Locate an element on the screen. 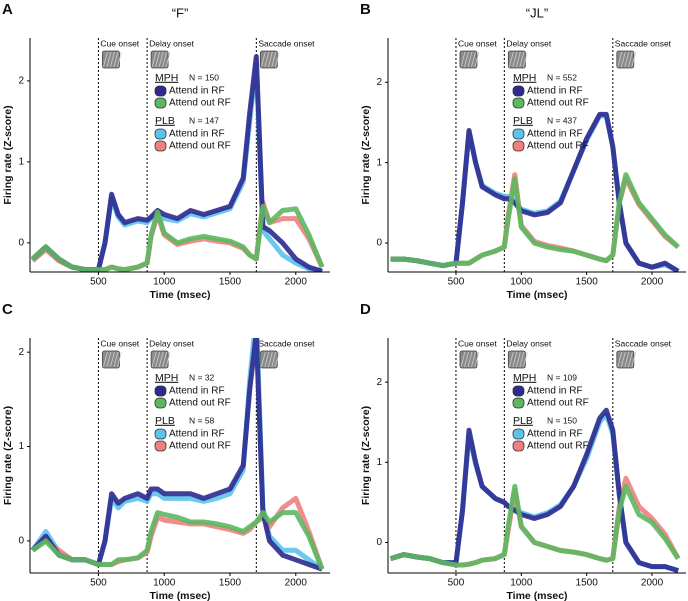 This screenshot has width=688, height=601. x-tick-label: 2000 is located at coordinates (652, 583).